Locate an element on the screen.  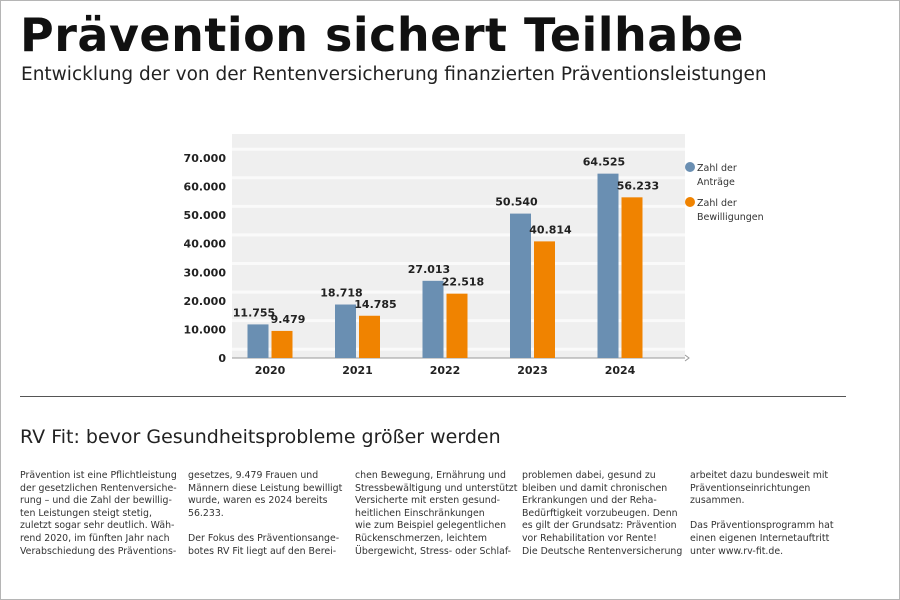
legend-label: Anträge is located at coordinates (716, 182).